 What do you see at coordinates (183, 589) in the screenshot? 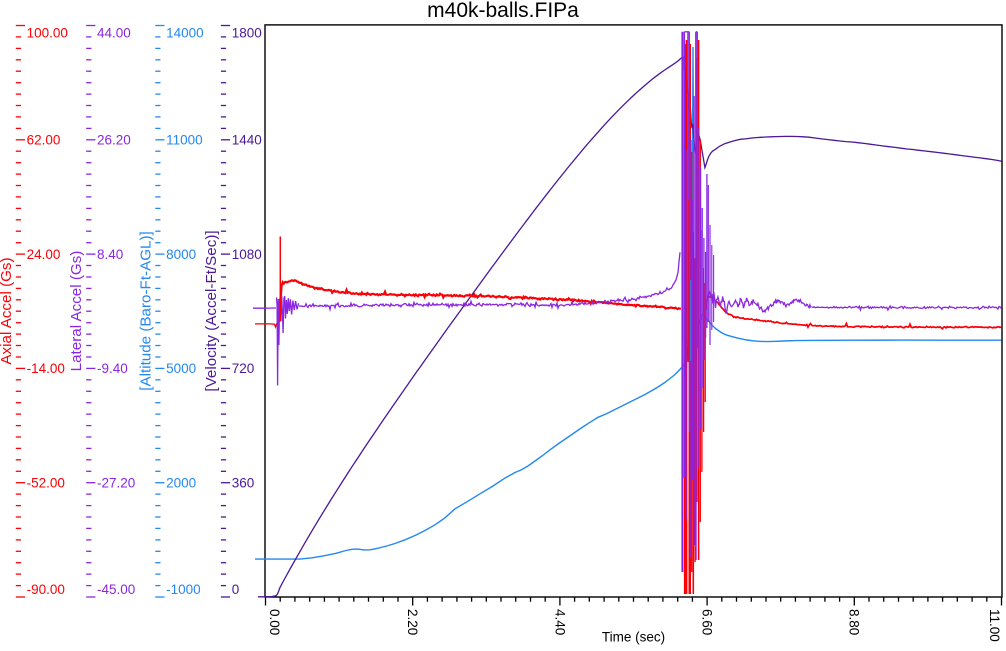
I see `svg-text: -1000` at bounding box center [183, 589].